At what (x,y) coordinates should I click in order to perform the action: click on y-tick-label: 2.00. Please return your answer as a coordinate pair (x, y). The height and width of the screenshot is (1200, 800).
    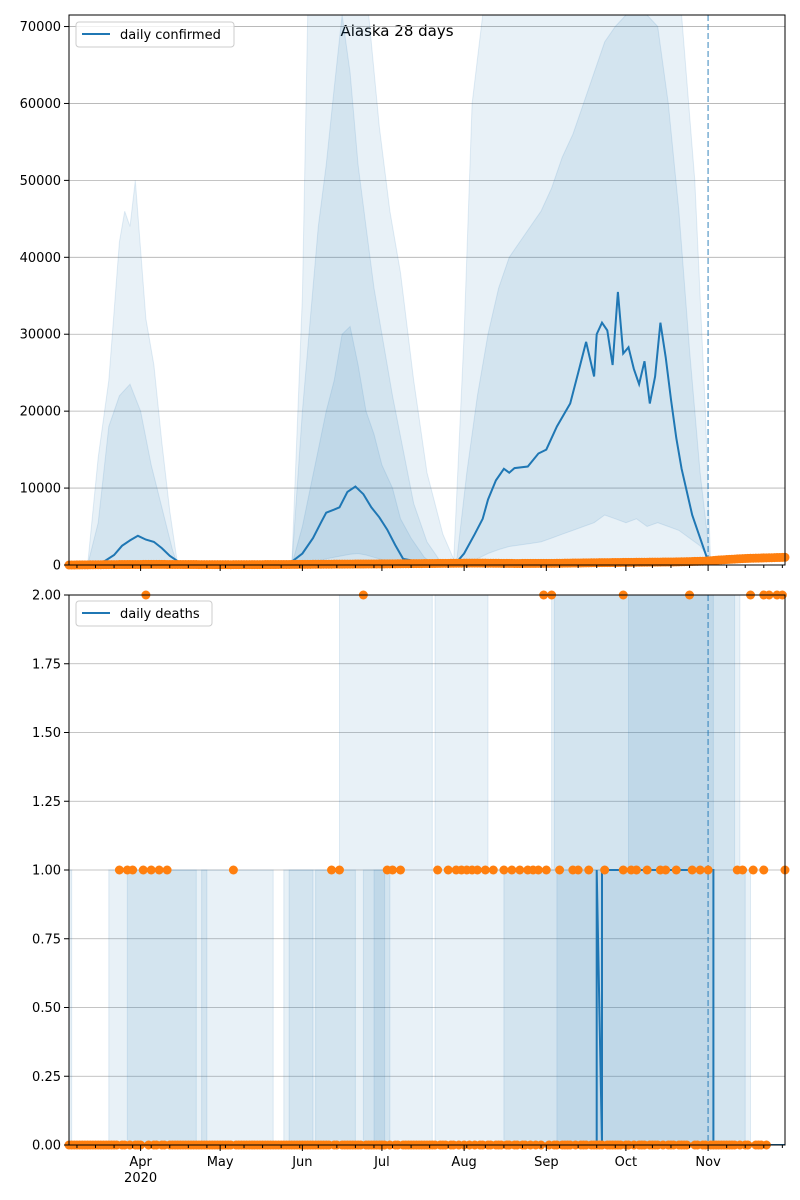
    Looking at the image, I should click on (46, 596).